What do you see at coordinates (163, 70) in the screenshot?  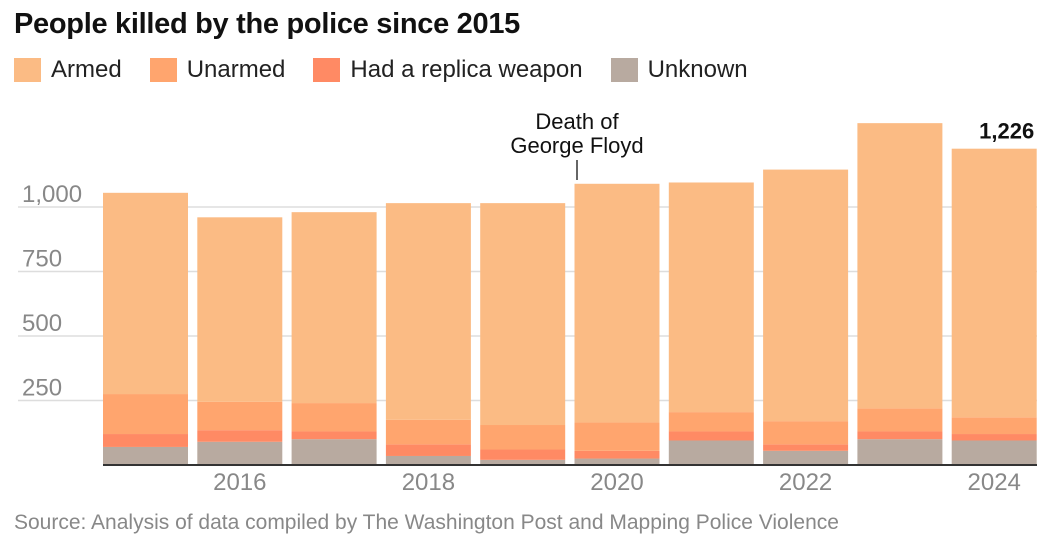 I see `legend-swatch-unarmed` at bounding box center [163, 70].